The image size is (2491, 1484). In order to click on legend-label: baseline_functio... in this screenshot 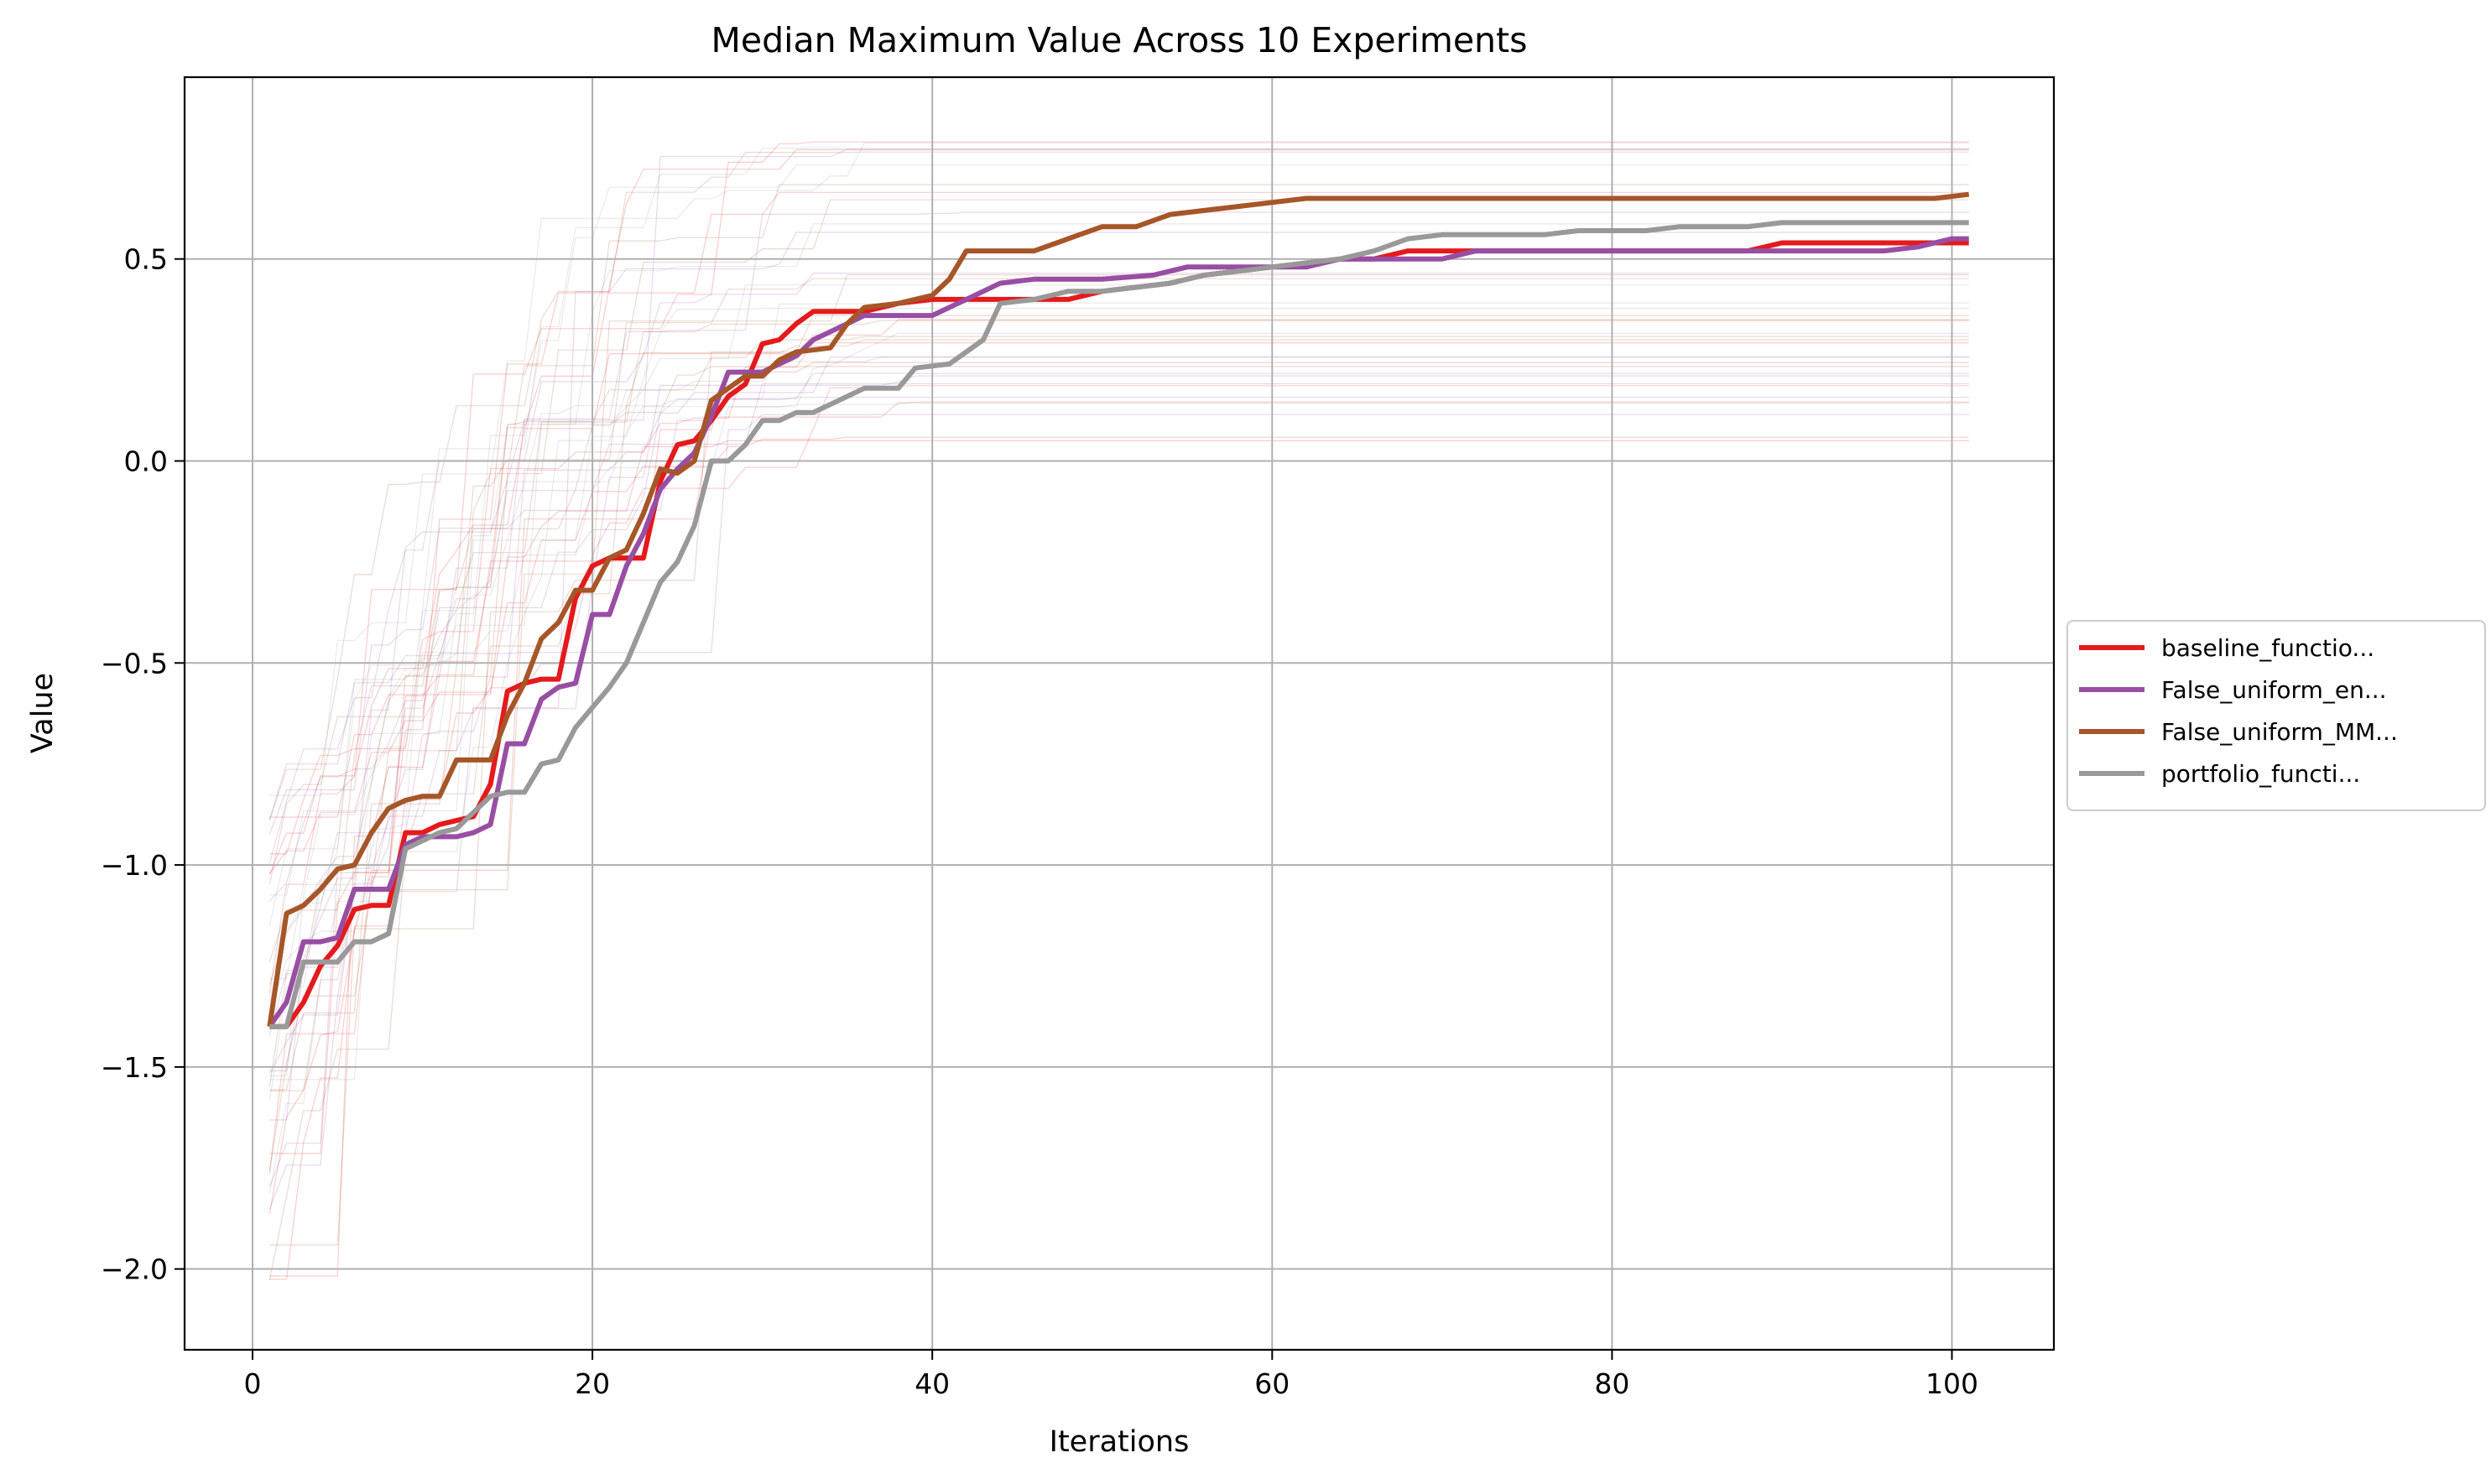, I will do `click(2267, 648)`.